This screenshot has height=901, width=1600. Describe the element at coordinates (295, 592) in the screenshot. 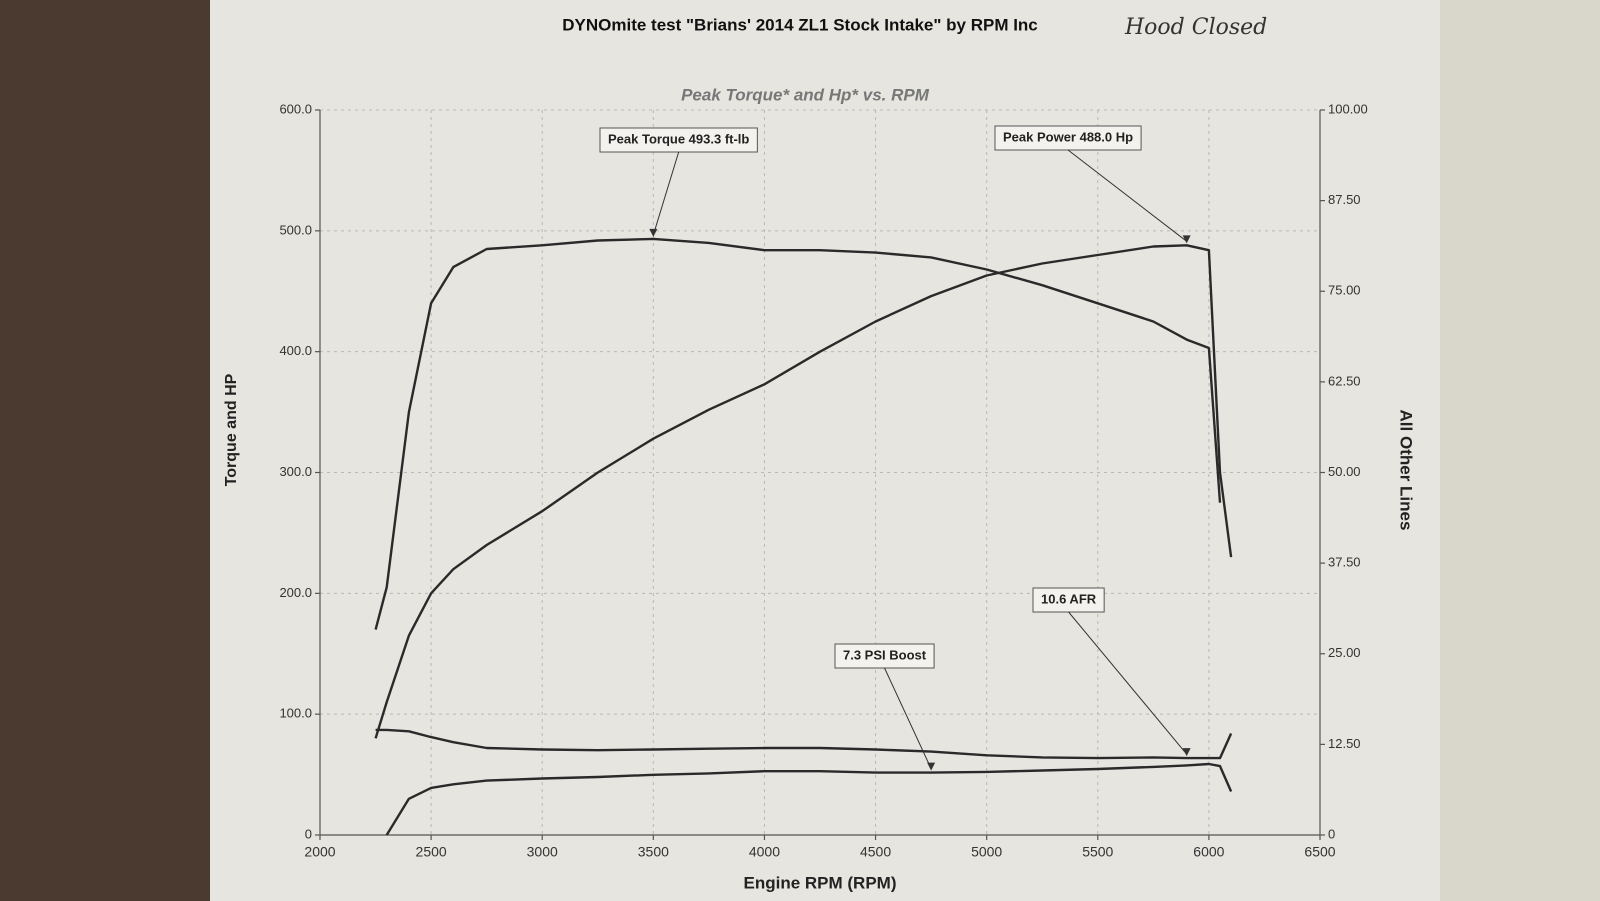

I see `y-tick-label: 200.0` at that location.